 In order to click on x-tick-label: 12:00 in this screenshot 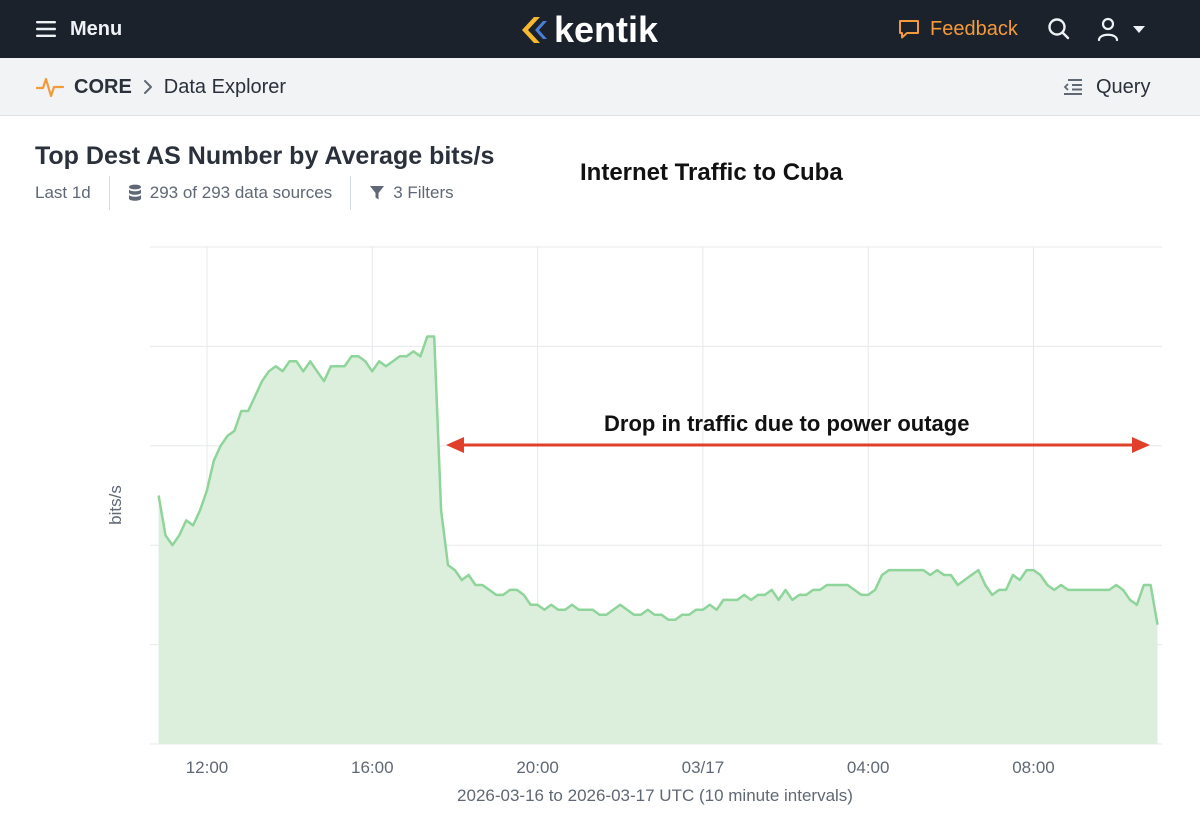, I will do `click(207, 767)`.